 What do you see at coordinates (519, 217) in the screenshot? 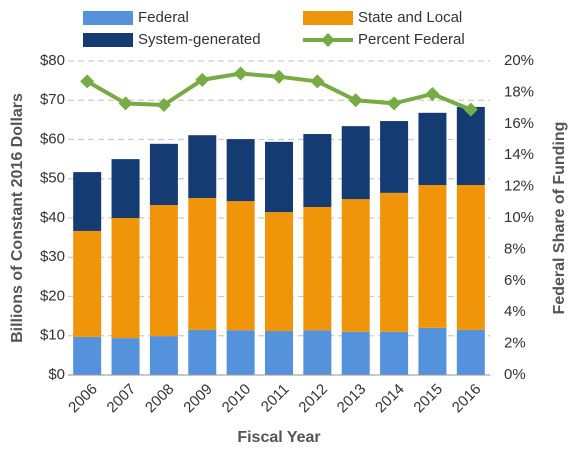
I see `y2-tick-label: 10%` at bounding box center [519, 217].